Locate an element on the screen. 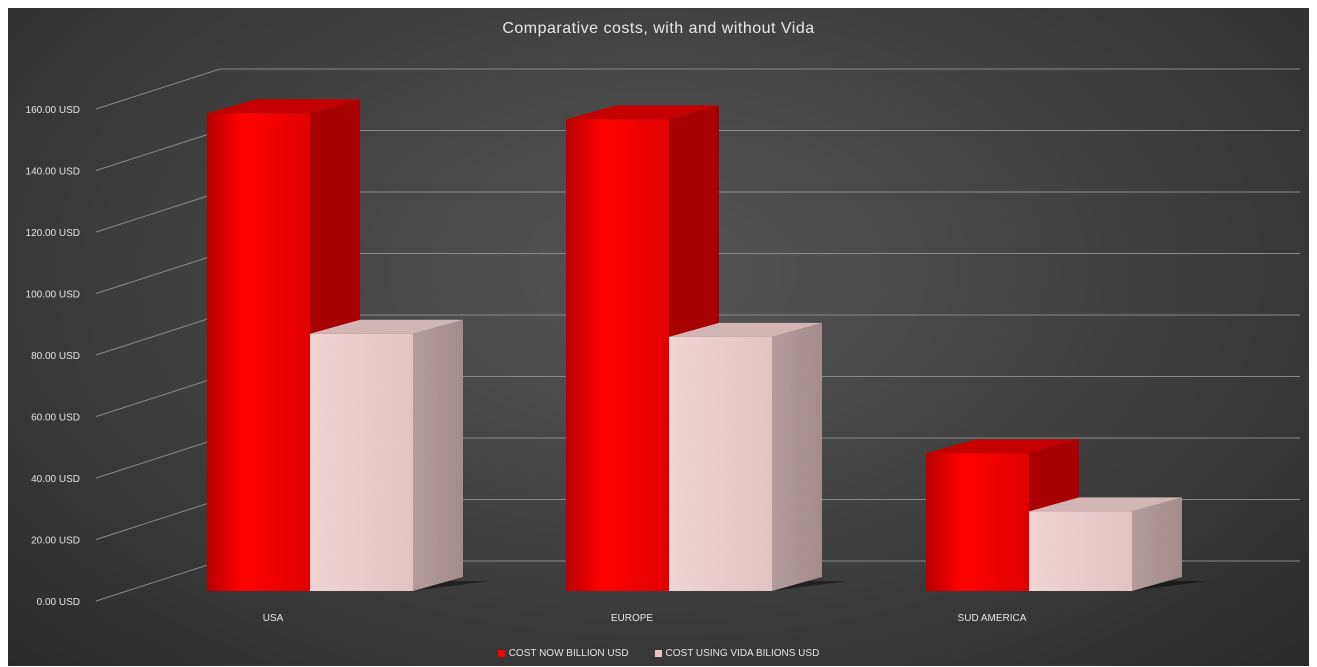  y-tick-label: 160.00 USD is located at coordinates (53, 110).